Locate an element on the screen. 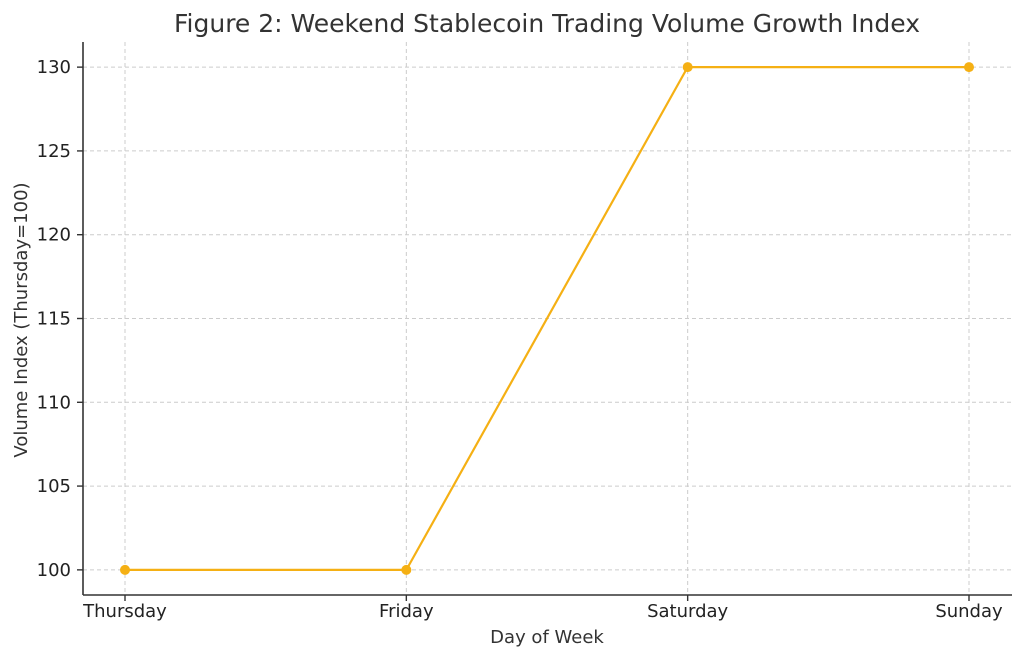 This screenshot has height=660, width=1024. y-tick-label: 100 is located at coordinates (54, 570).